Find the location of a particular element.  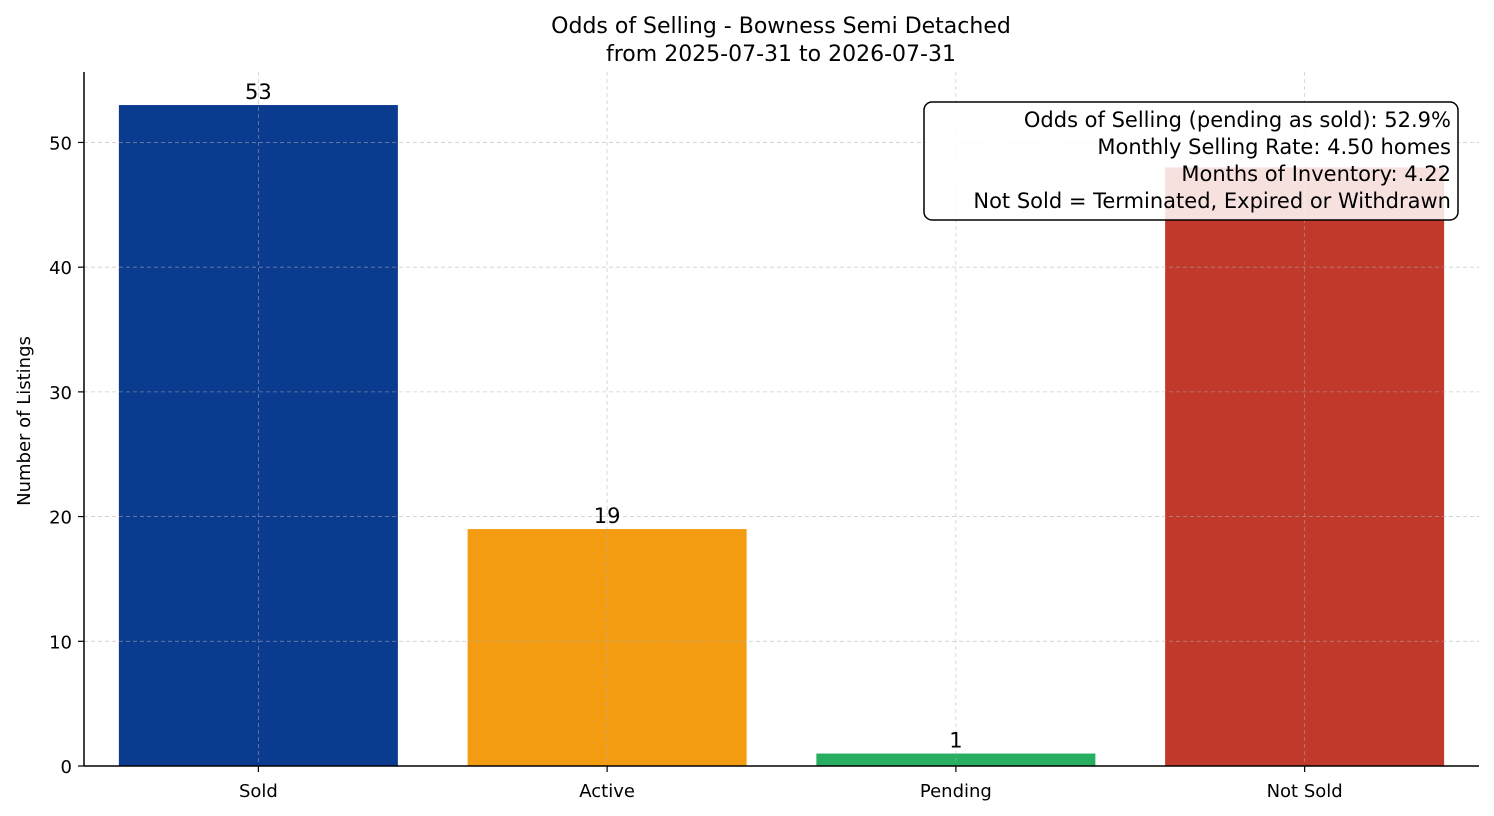

x-tick-label: Not Sold is located at coordinates (1305, 791).